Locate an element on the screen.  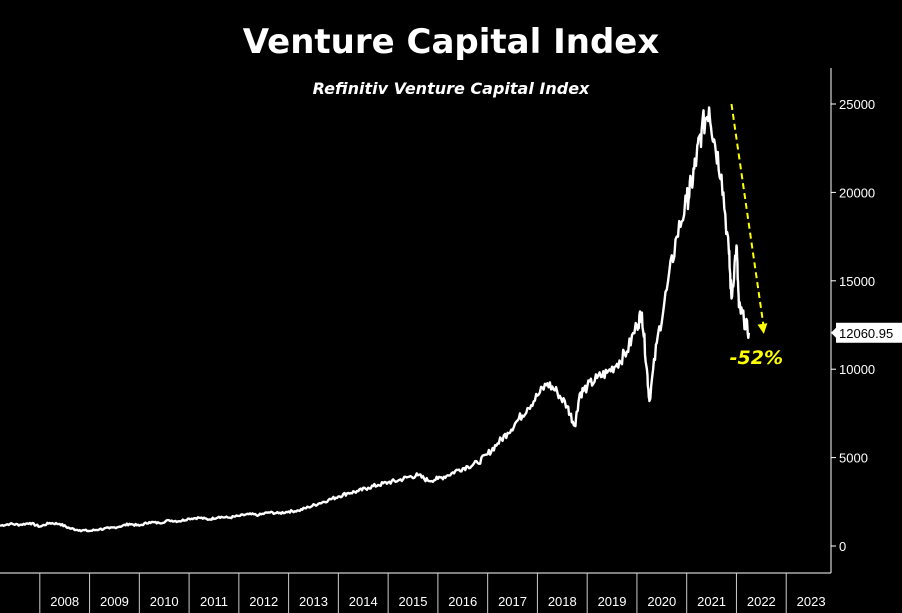
annotation-arrow-line is located at coordinates (747, 215).